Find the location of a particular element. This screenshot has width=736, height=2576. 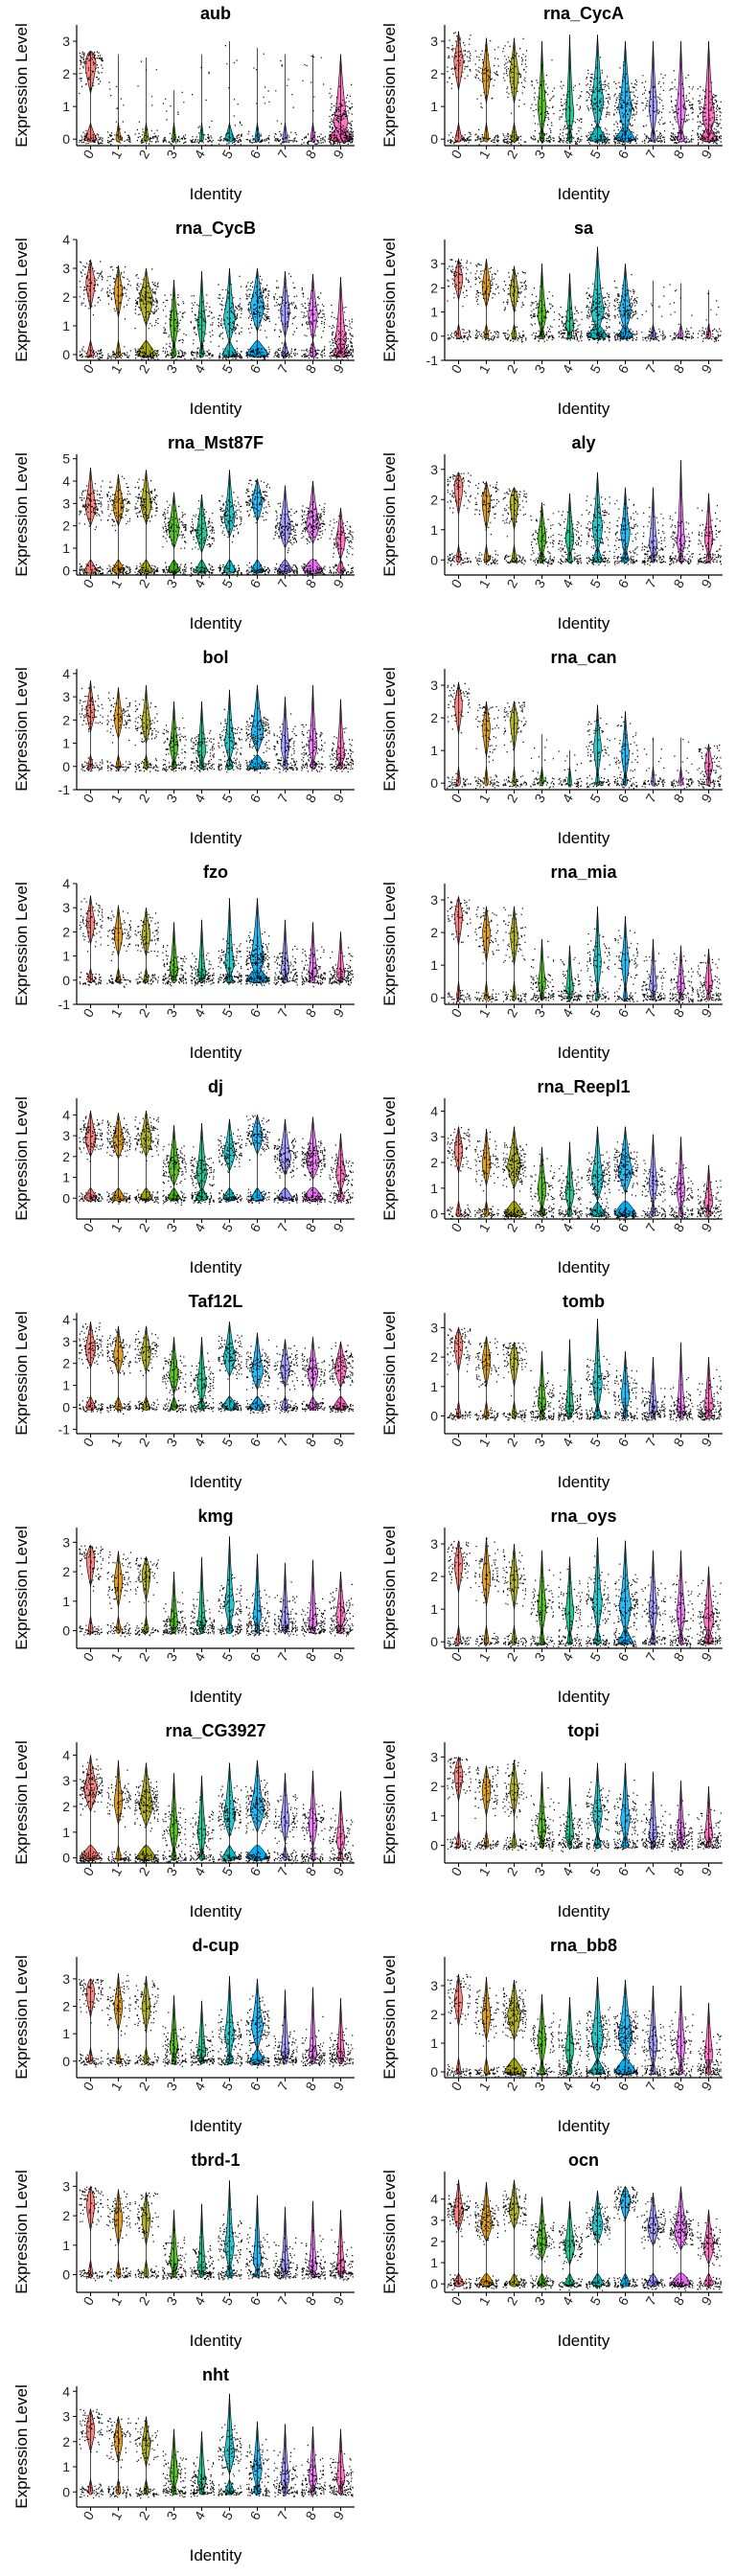

y-tick-label: 3 is located at coordinates (66, 268).